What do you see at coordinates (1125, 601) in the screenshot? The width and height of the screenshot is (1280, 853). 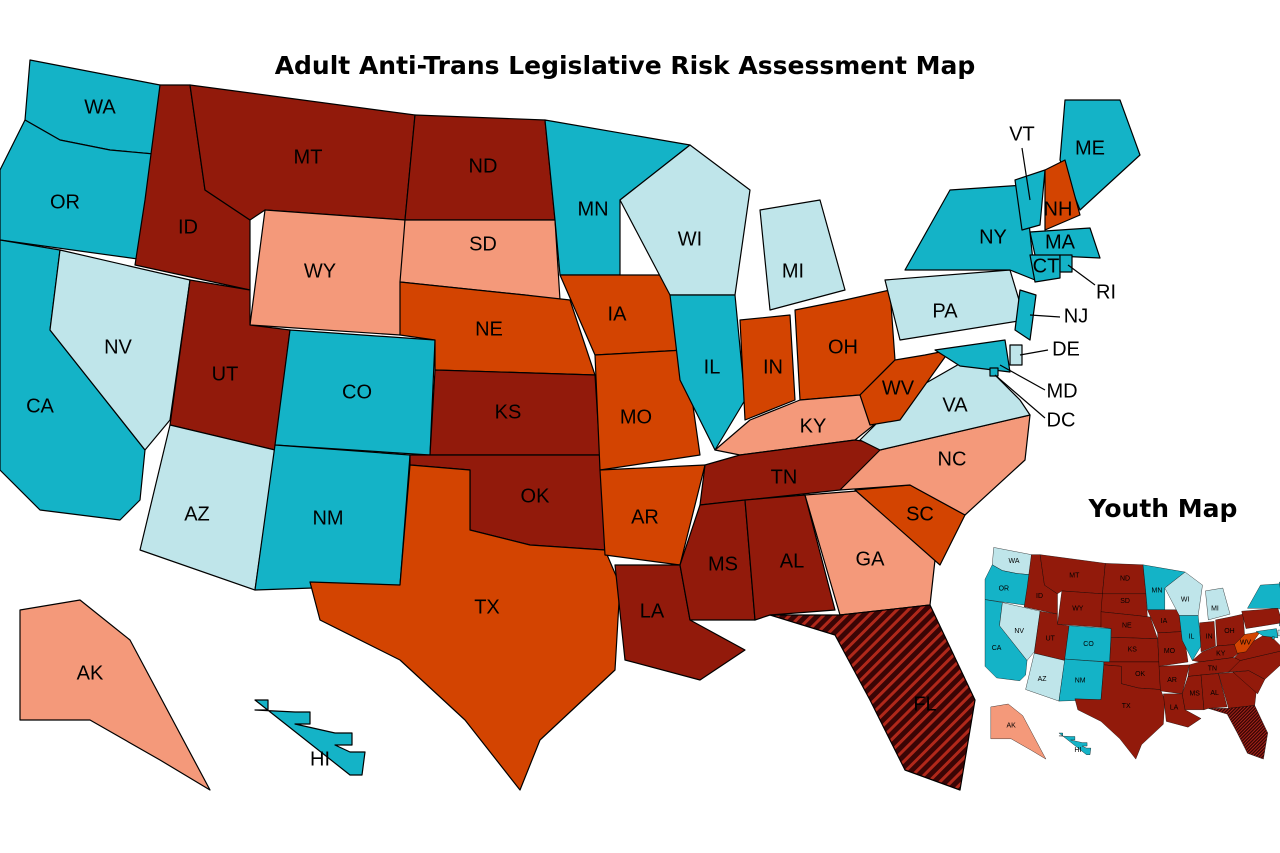 I see `youth-state-label: SD` at bounding box center [1125, 601].